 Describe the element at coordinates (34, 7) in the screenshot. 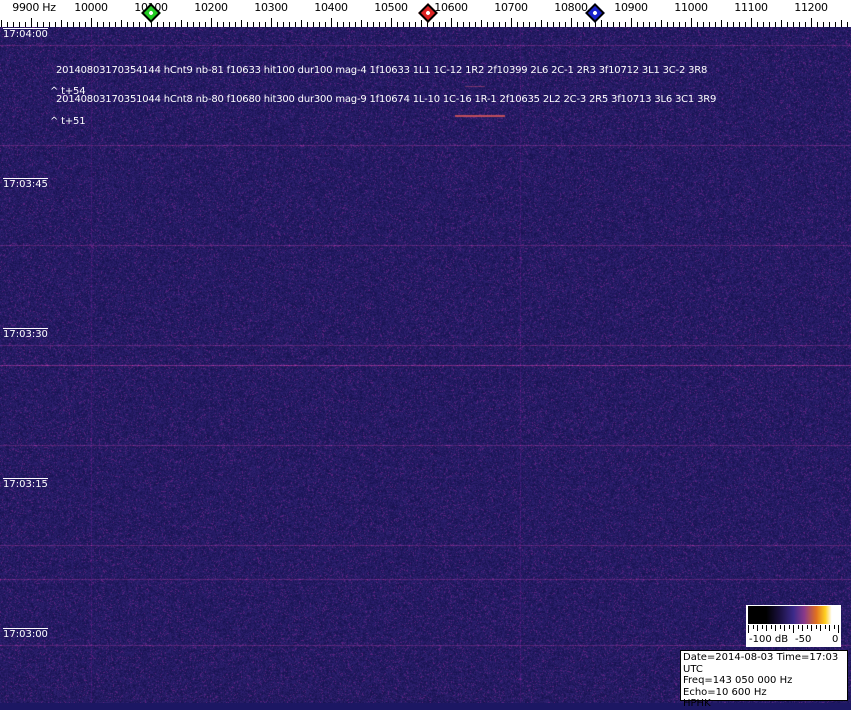

I see `frequency-label: 9900 Hz` at that location.